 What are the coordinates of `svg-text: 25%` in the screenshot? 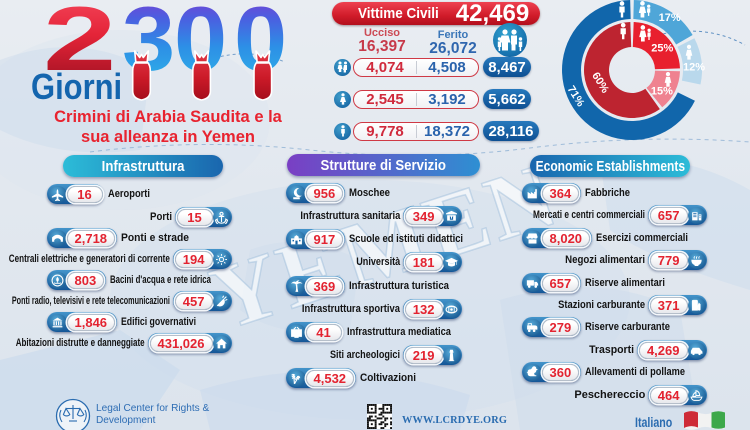 It's located at (662, 49).